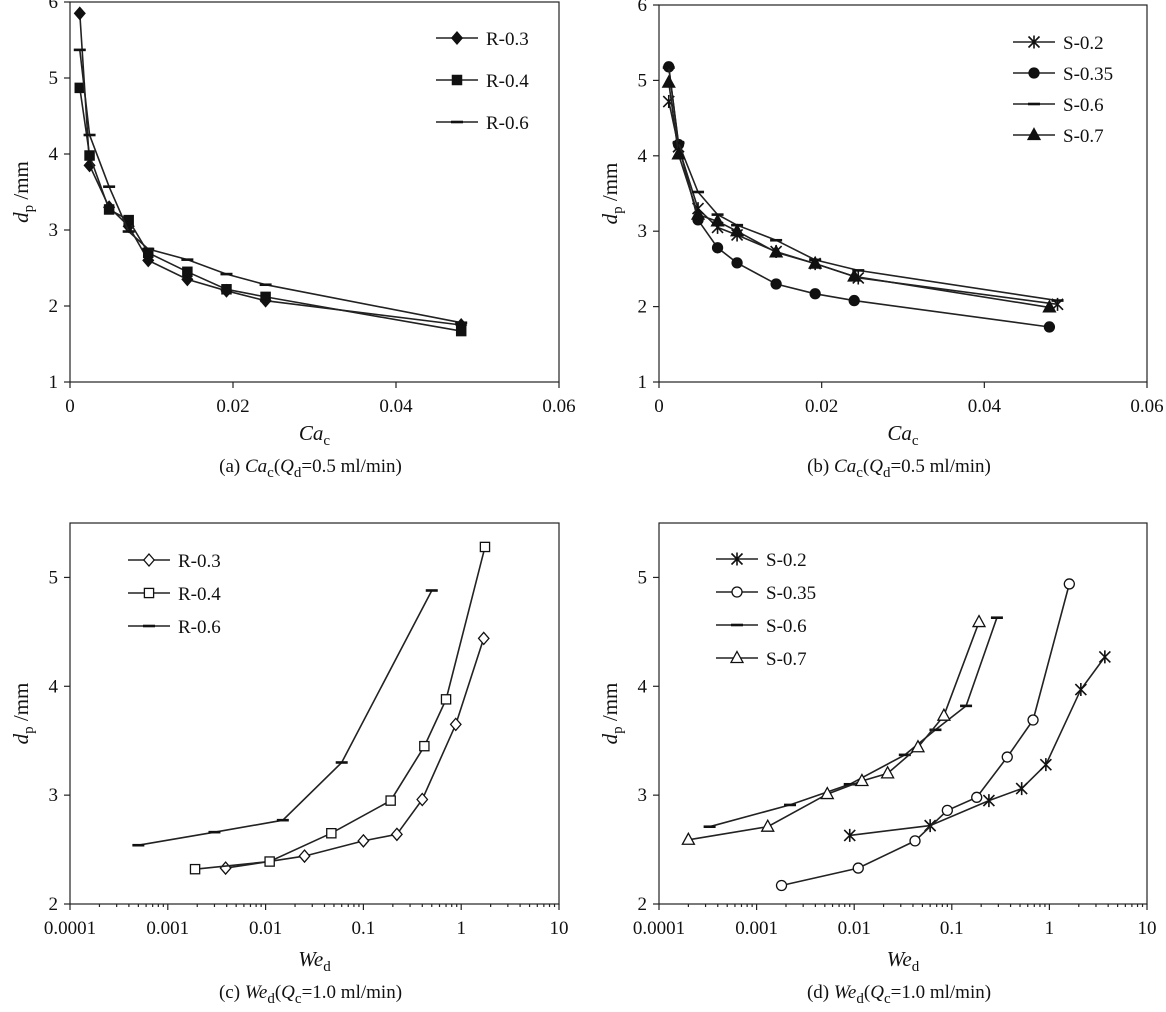  What do you see at coordinates (559, 928) in the screenshot?
I see `x-tick-label: 10` at bounding box center [559, 928].